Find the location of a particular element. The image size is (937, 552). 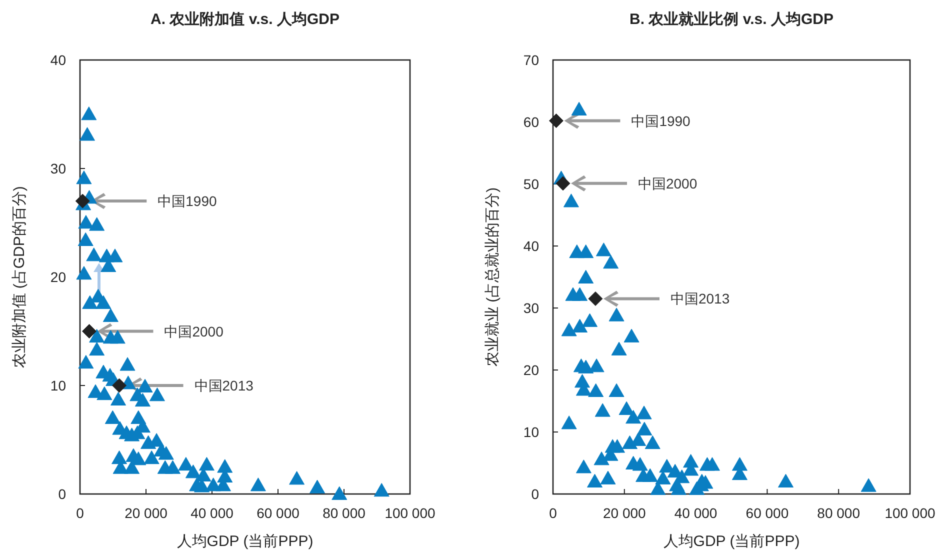

chart-title: B. 农业就业比例 v.s. 人均GDP is located at coordinates (732, 19).